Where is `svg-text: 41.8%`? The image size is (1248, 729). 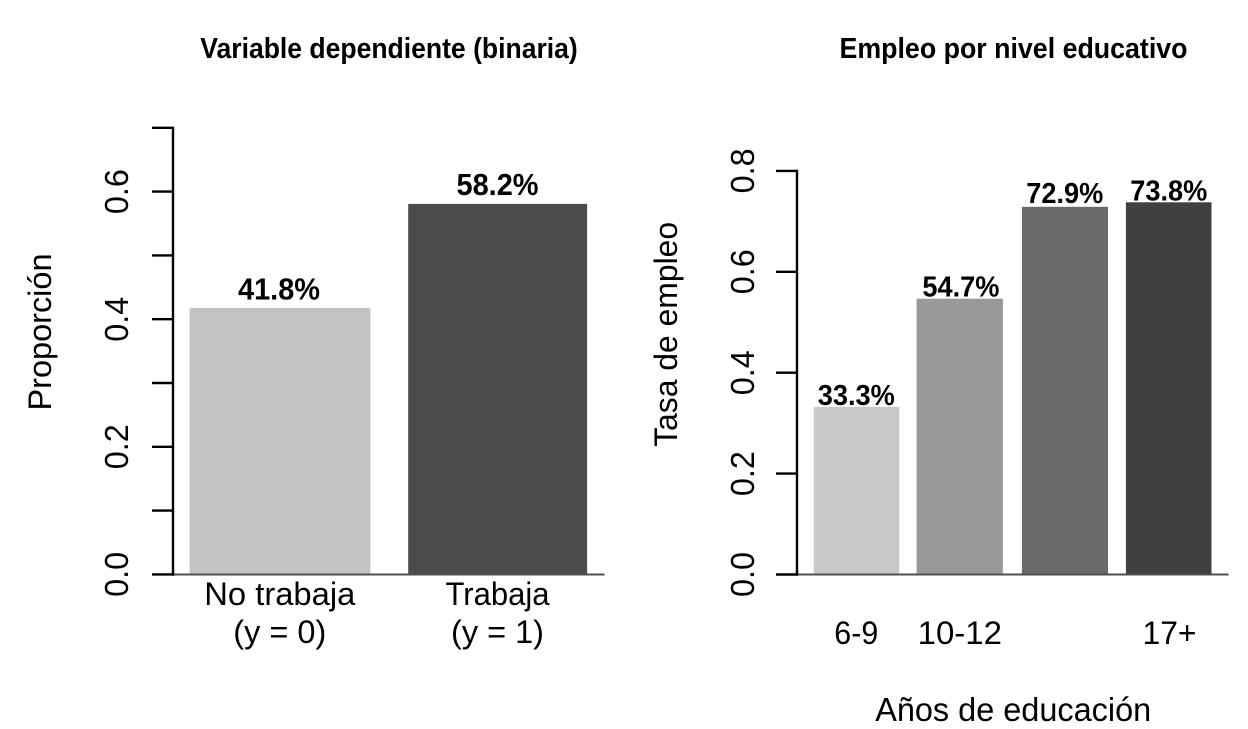 svg-text: 41.8% is located at coordinates (279, 290).